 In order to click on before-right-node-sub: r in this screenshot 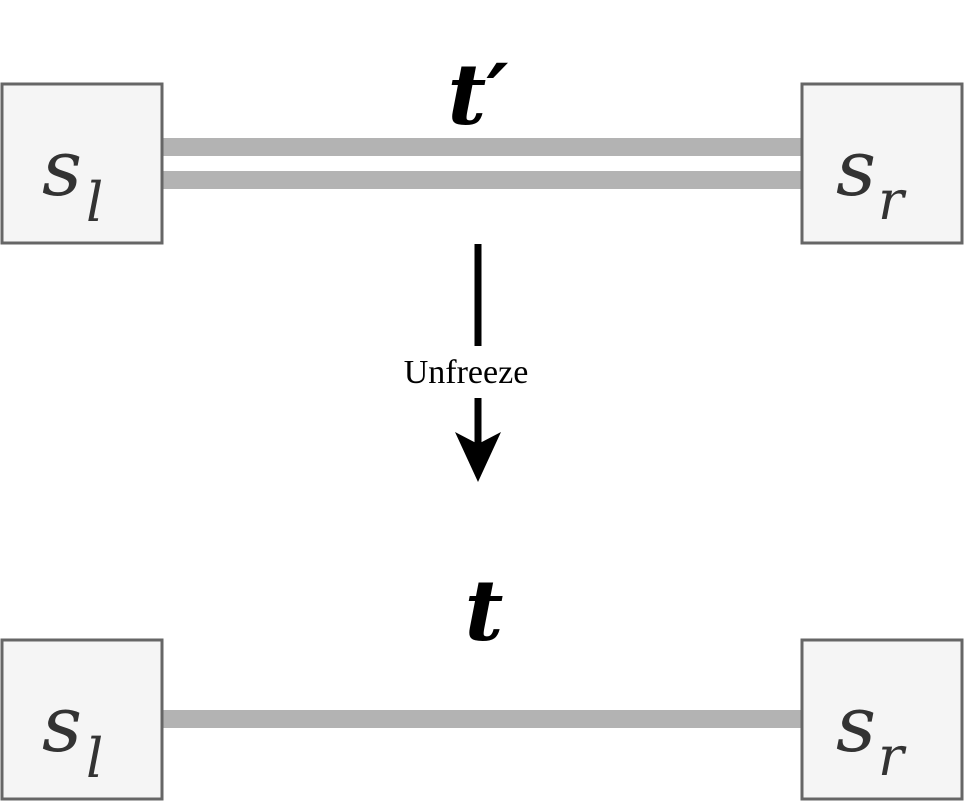, I will do `click(892, 200)`.